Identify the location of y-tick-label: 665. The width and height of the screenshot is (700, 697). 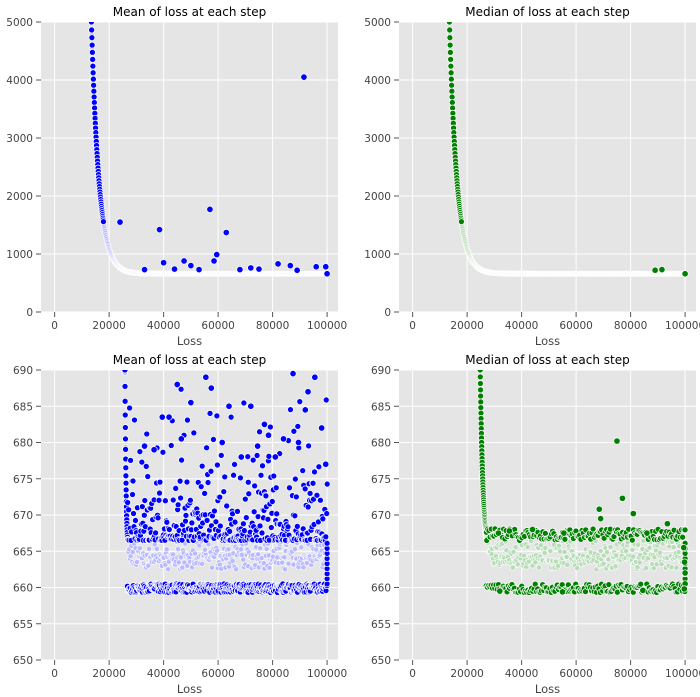
(381, 552).